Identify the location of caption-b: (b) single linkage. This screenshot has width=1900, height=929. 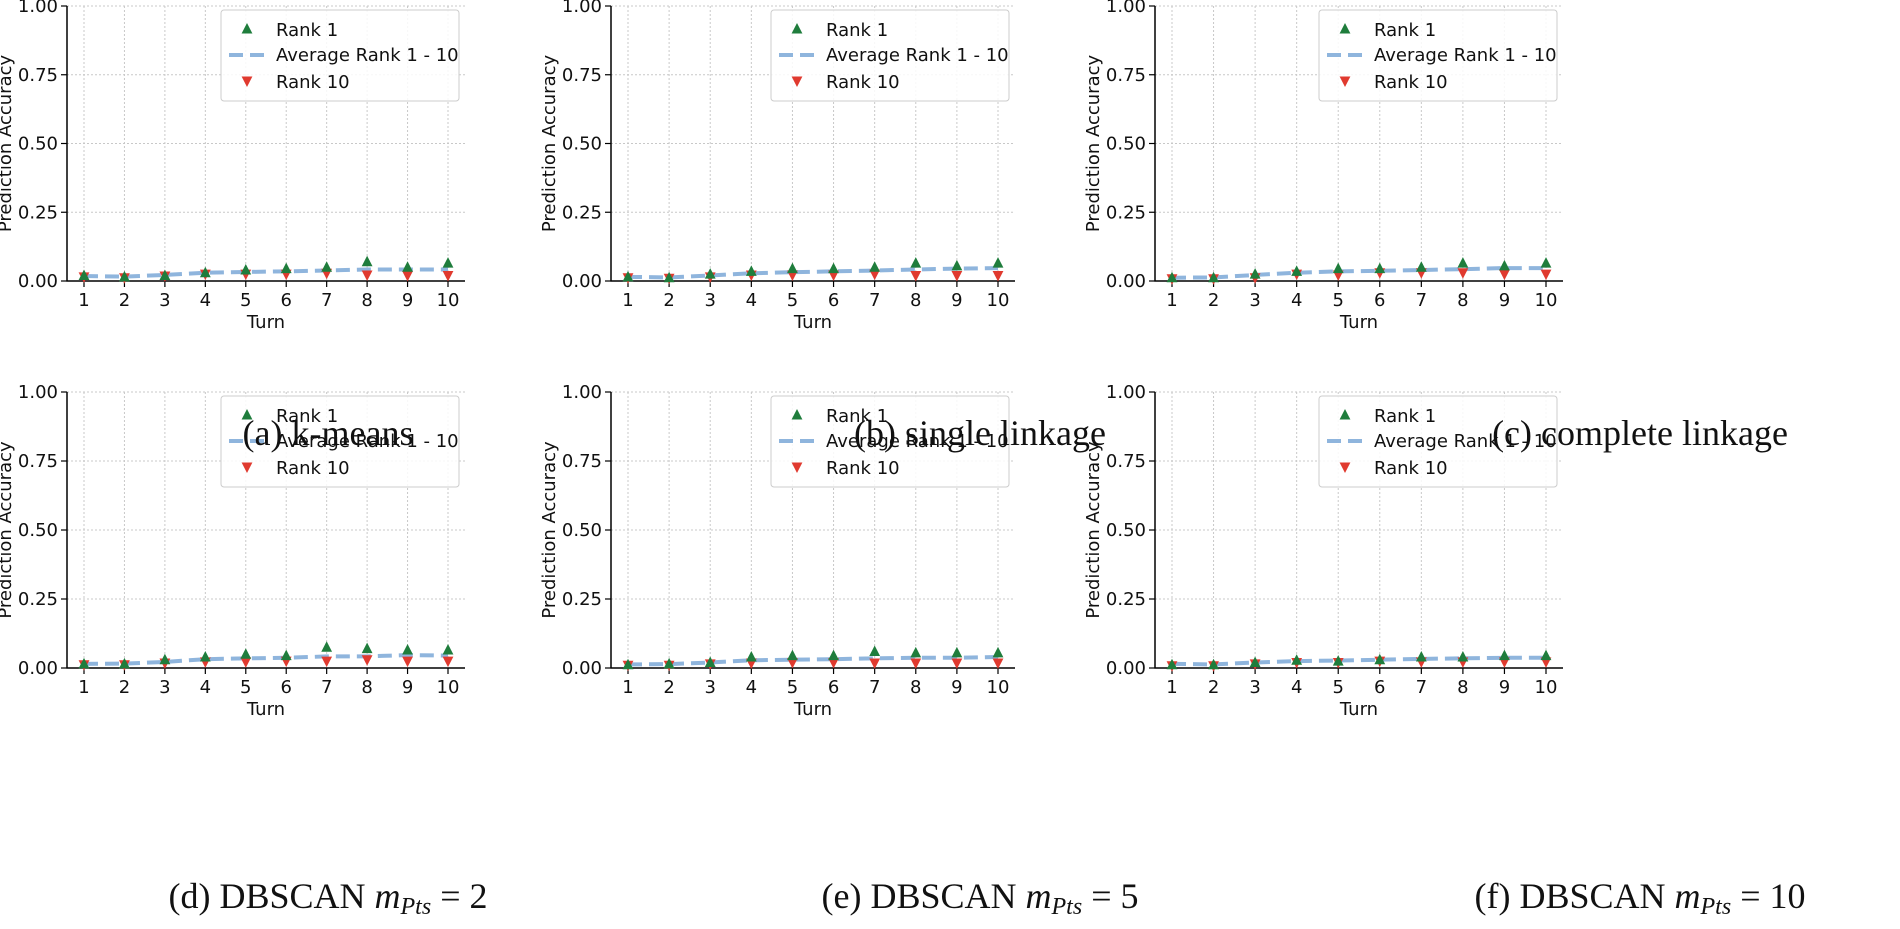
(980, 433).